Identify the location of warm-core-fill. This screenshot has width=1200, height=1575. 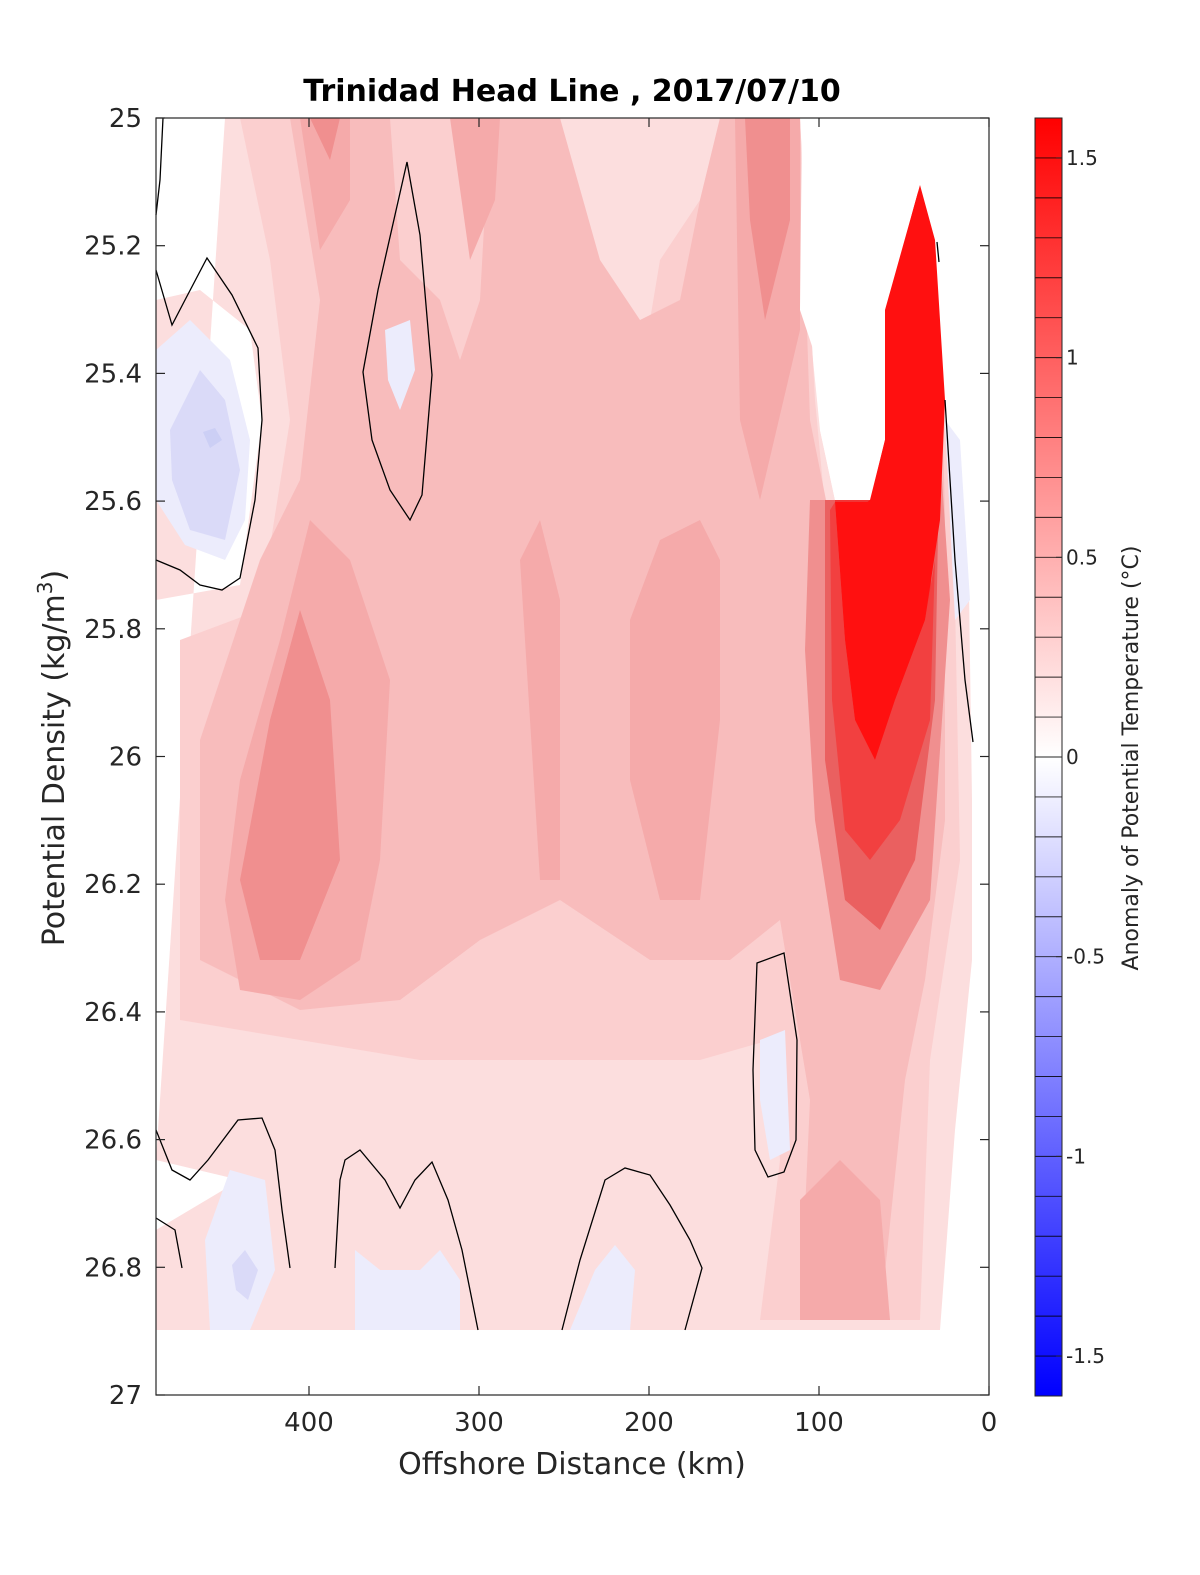
(890, 472).